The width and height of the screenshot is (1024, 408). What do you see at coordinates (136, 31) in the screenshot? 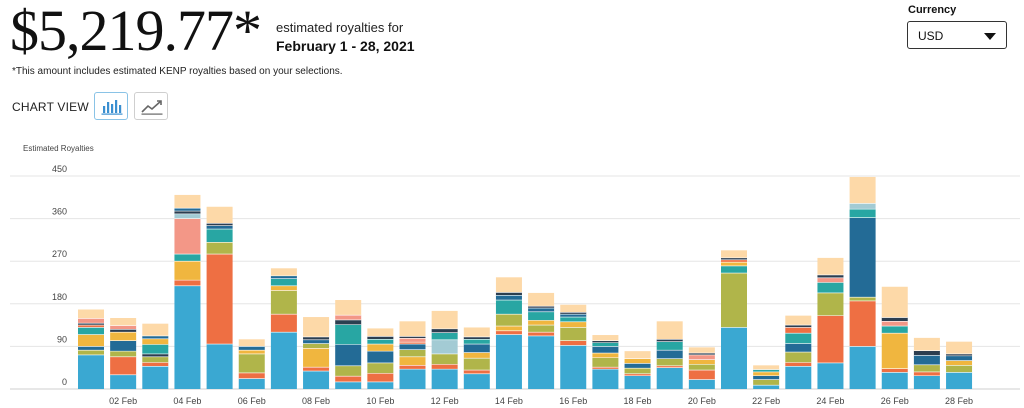
I see `royalty-amount: $5,219.77*` at bounding box center [136, 31].